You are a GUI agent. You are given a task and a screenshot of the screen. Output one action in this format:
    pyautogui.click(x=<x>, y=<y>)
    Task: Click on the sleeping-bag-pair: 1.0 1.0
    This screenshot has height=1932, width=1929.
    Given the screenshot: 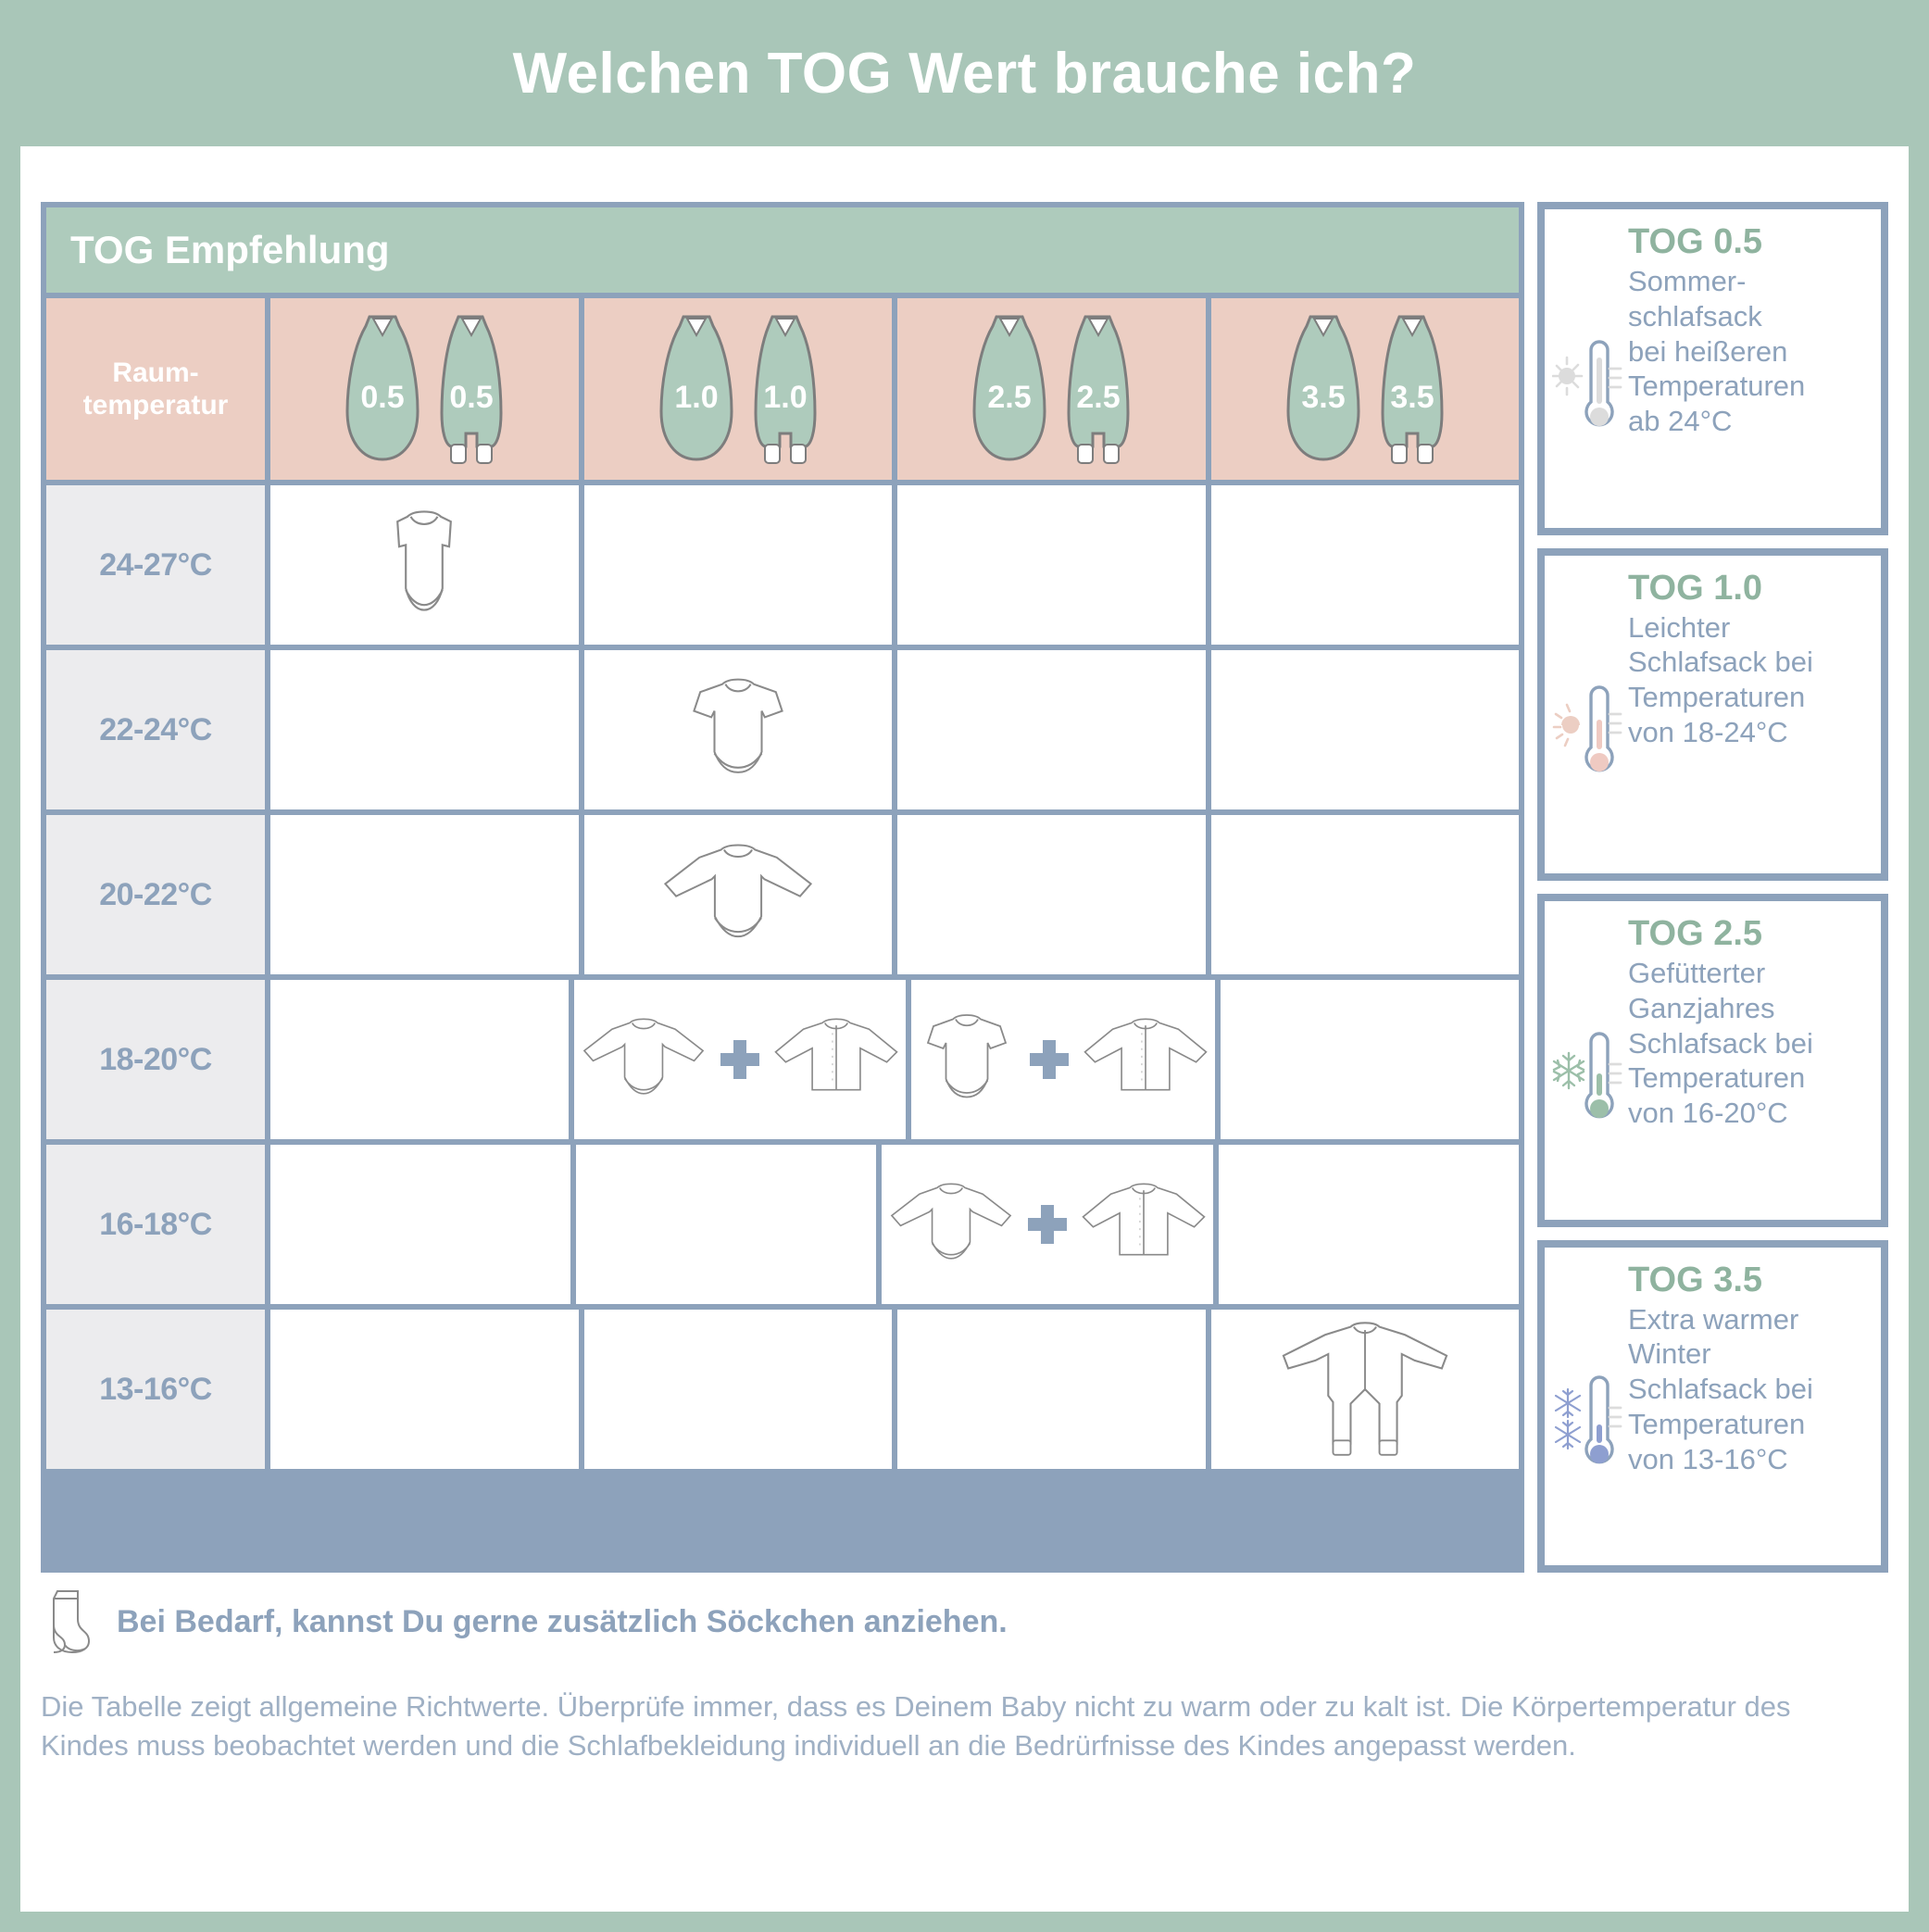 What is the action you would take?
    pyautogui.click(x=738, y=389)
    